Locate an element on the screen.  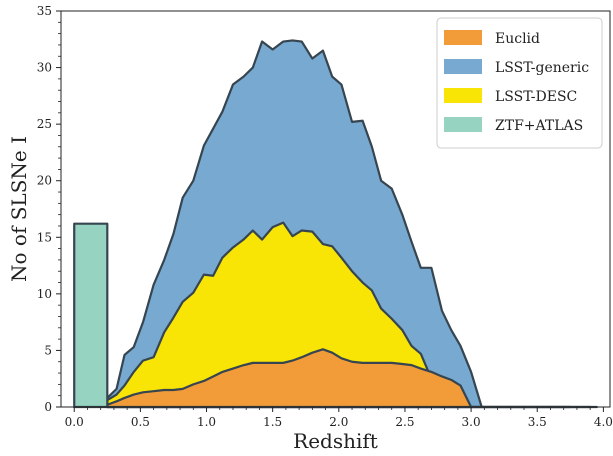
x-tick-label: 2.0 is located at coordinates (338, 422).